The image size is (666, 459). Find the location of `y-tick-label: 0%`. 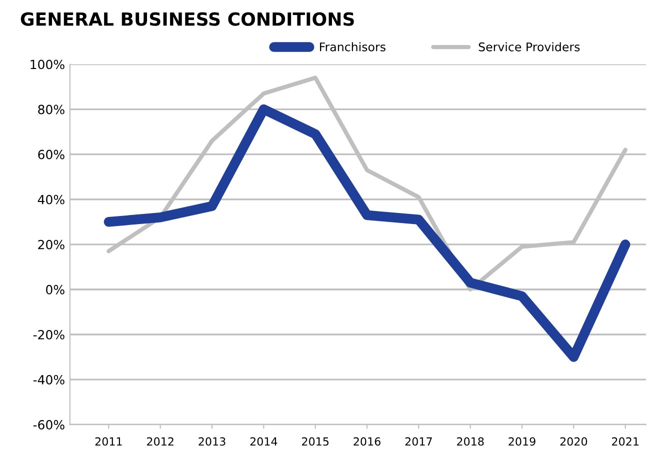

y-tick-label: 0% is located at coordinates (55, 289).